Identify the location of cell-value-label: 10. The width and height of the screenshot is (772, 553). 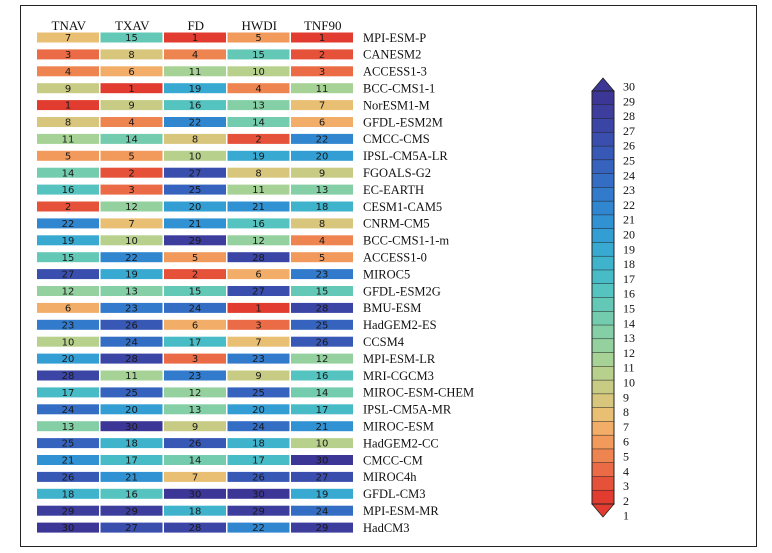
(322, 444).